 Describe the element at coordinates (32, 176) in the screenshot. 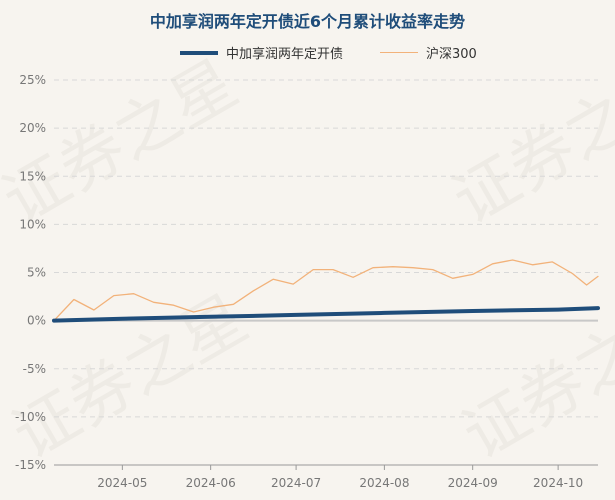

I see `y-tick-label: 15%` at that location.